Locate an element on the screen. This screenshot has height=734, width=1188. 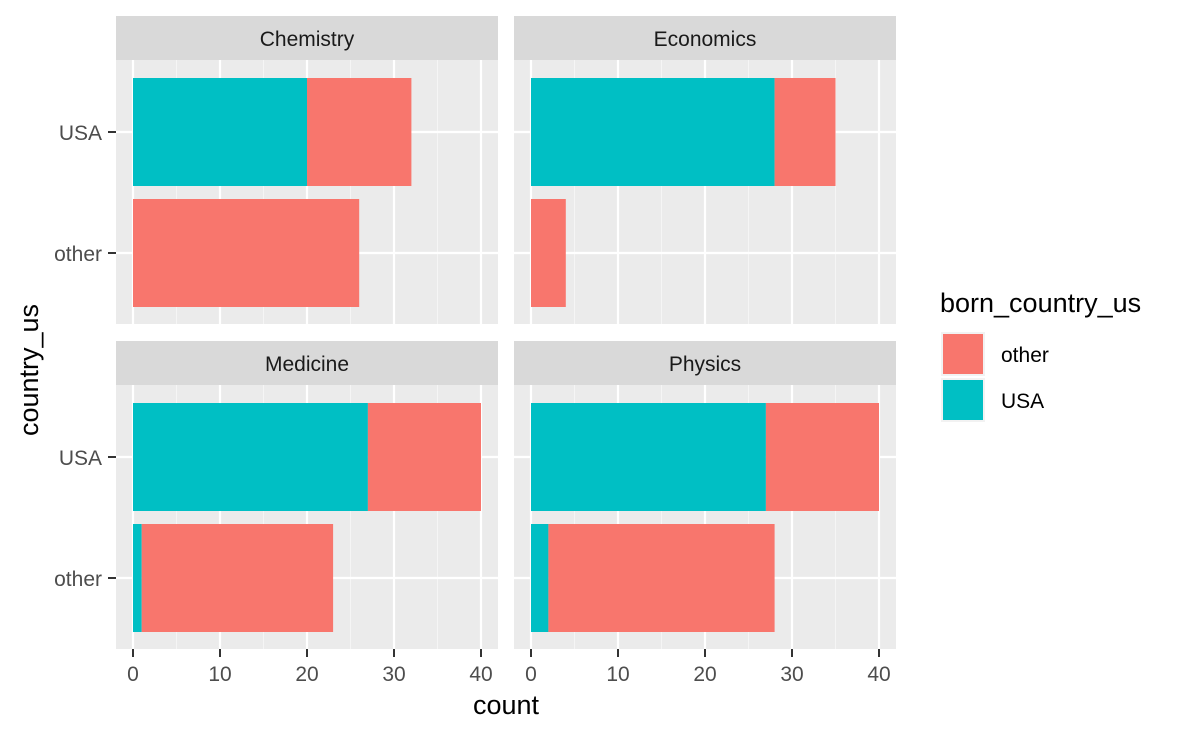
legend: born_country_us other USA is located at coordinates (1040, 355).